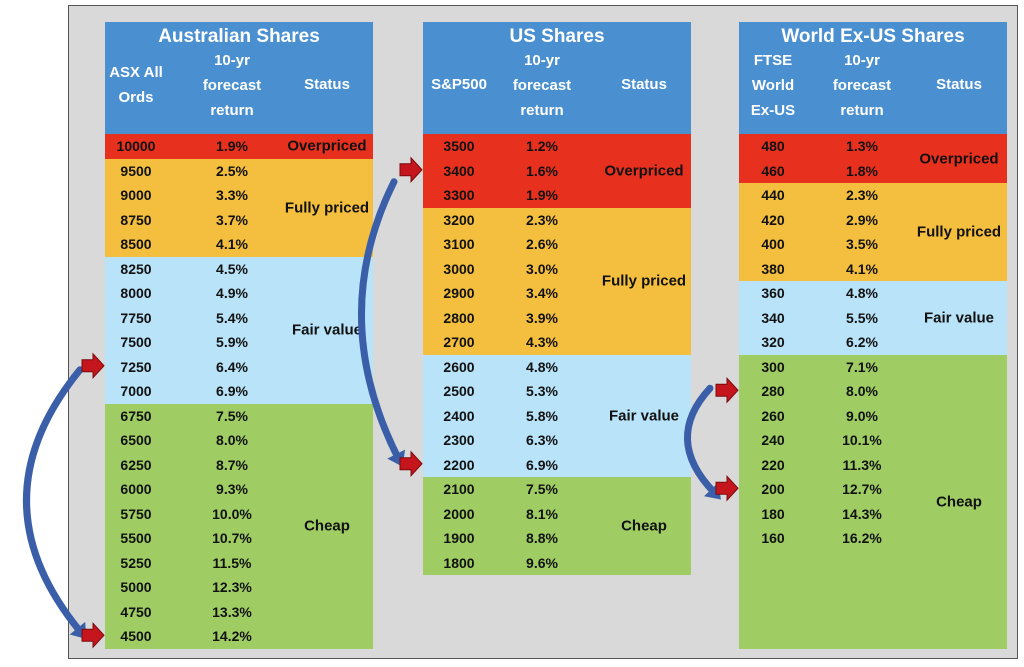  I want to click on index-level-cell: 5000, so click(136, 587).